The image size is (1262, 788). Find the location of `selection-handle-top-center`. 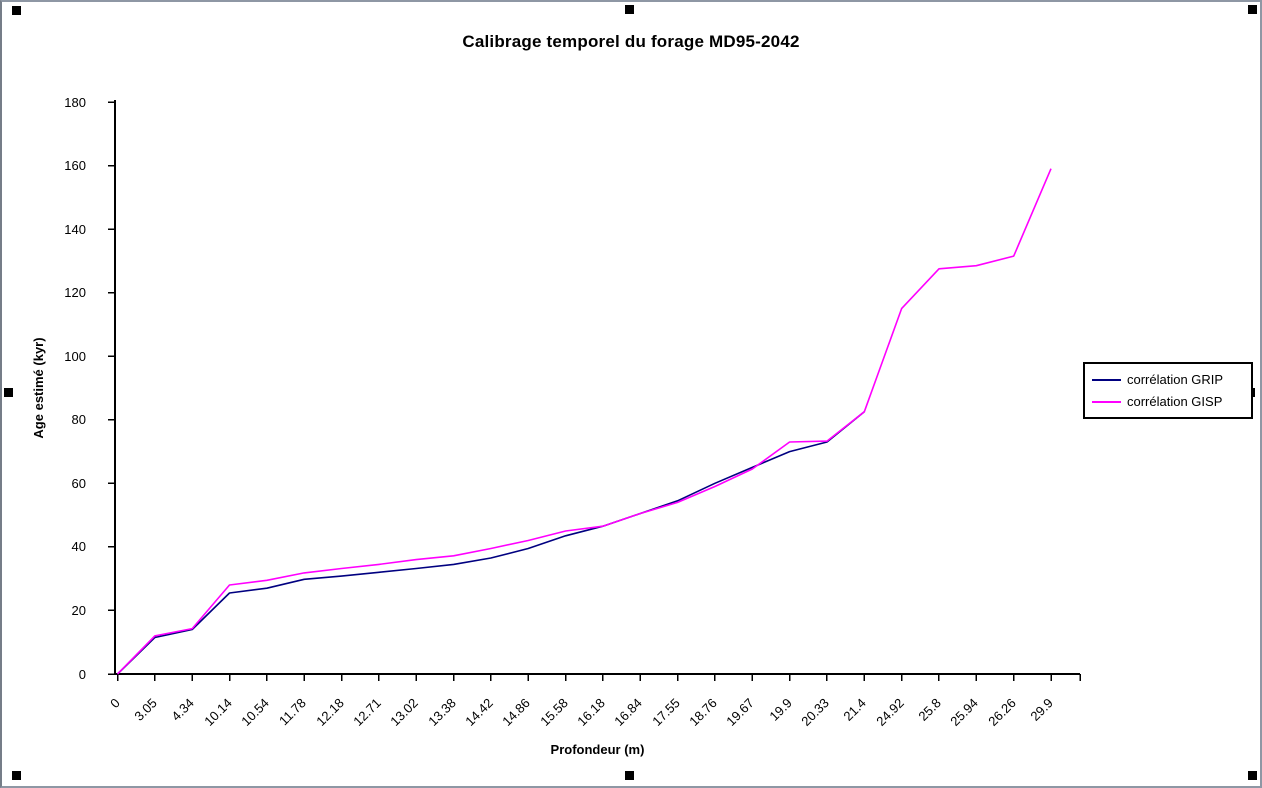

selection-handle-top-center is located at coordinates (629, 9).